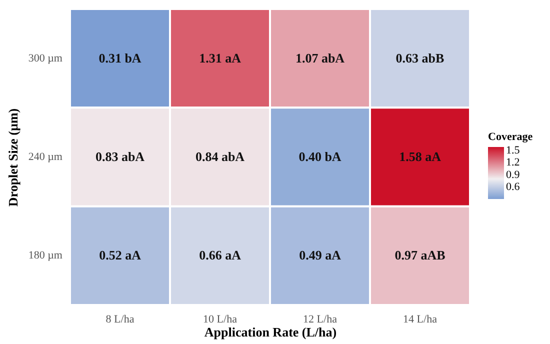 The height and width of the screenshot is (344, 550). I want to click on data-label: 0.84 abA, so click(220, 156).